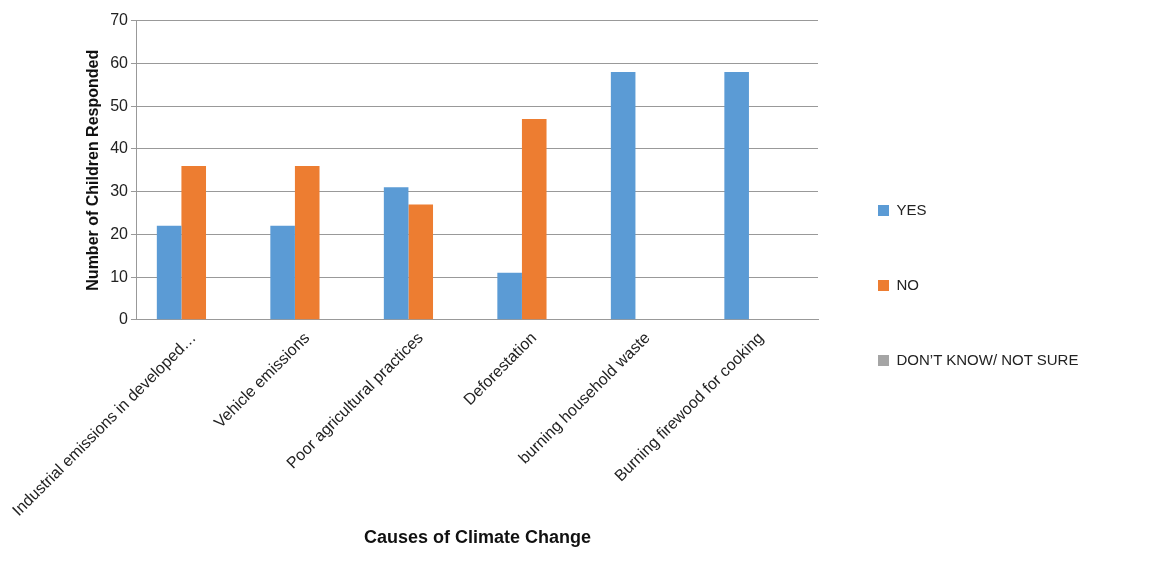  What do you see at coordinates (911, 209) in the screenshot?
I see `legend-label: YES` at bounding box center [911, 209].